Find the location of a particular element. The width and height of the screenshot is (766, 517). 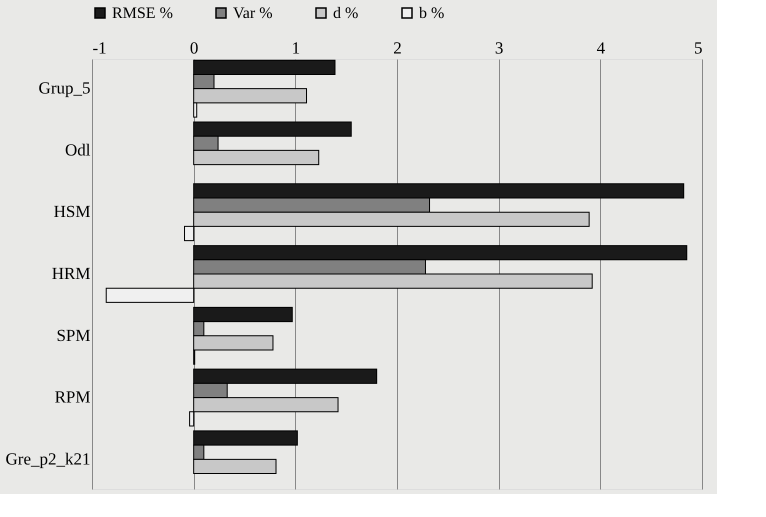

x-tick-label: -1 is located at coordinates (99, 48).